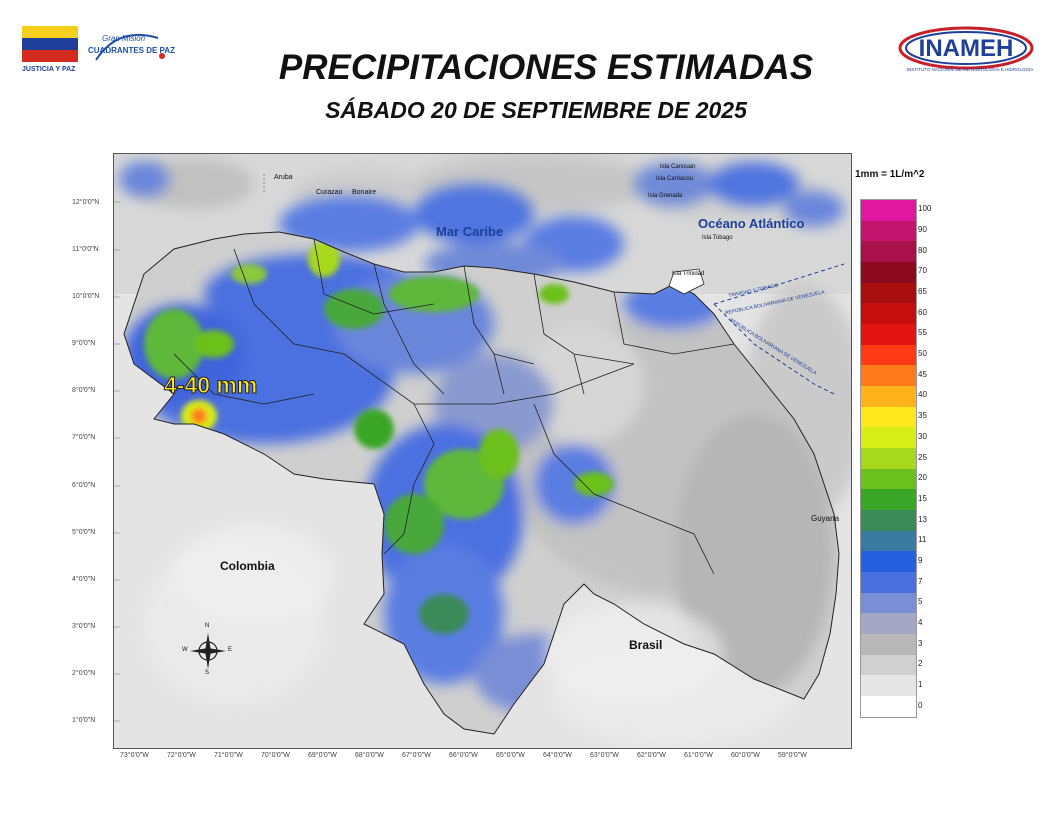 The width and height of the screenshot is (1058, 816). What do you see at coordinates (463, 755) in the screenshot?
I see `lon-label: 66°0'0"W` at bounding box center [463, 755].